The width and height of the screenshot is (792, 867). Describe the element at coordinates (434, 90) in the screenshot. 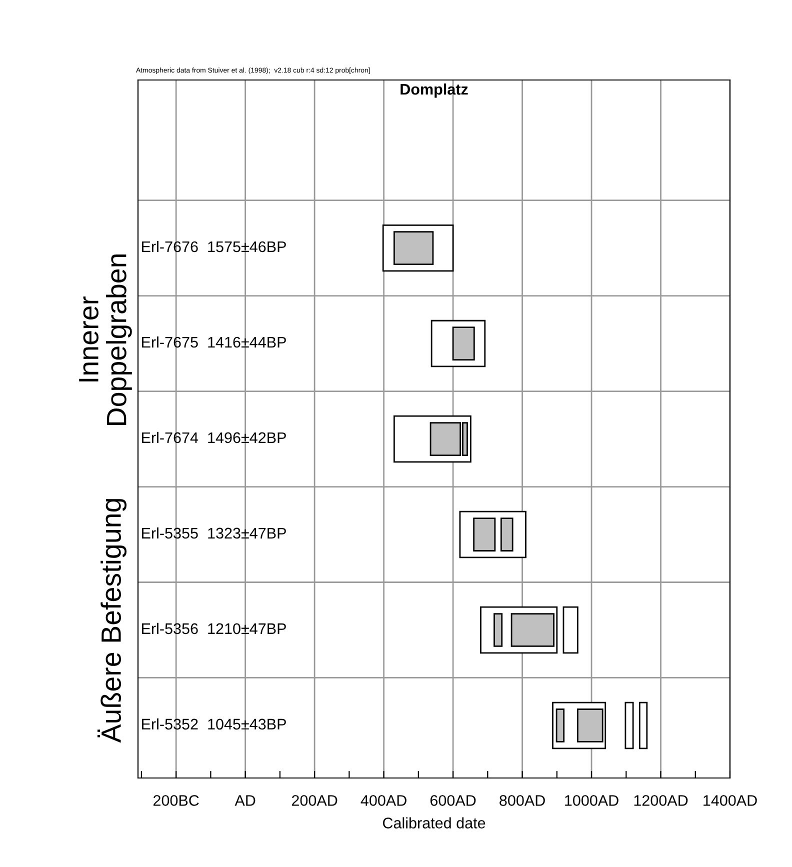

I see `chart-title: Domplatz` at that location.